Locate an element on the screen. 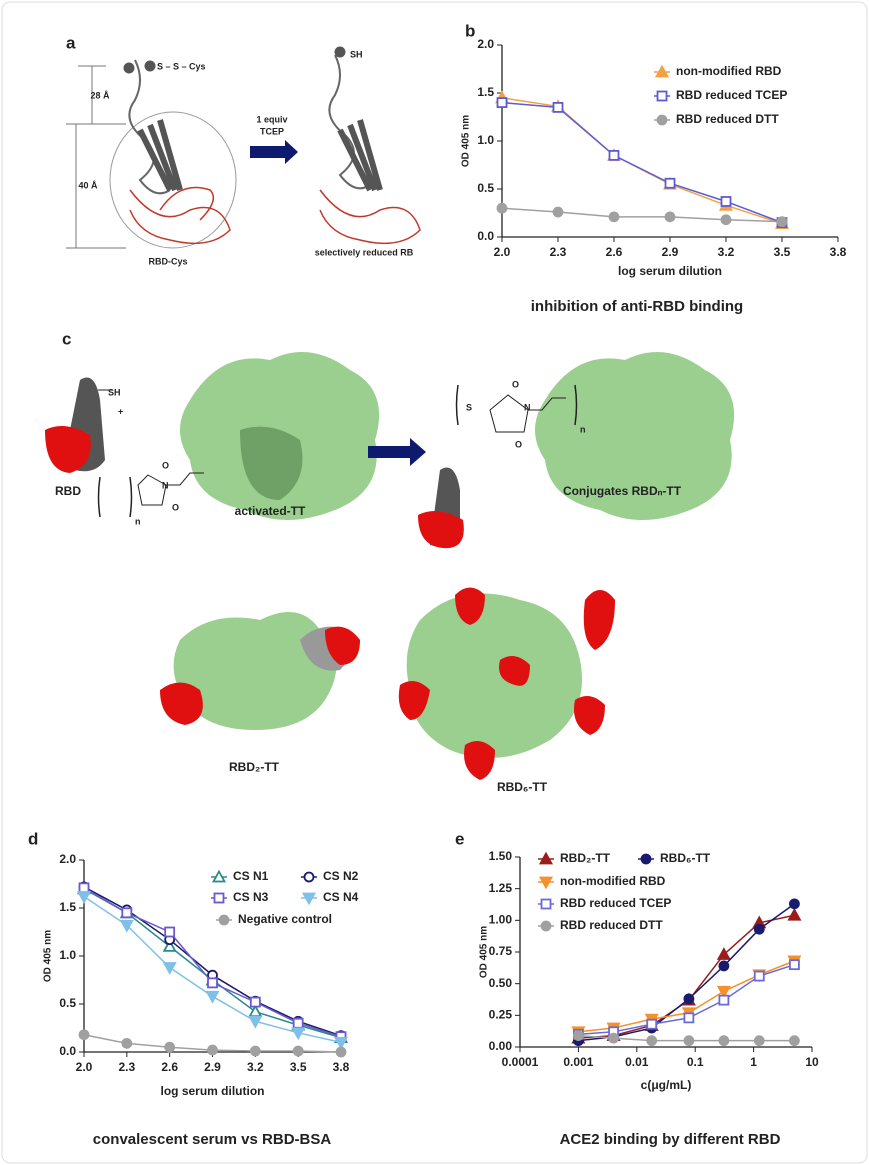 This screenshot has width=869, height=1165. y-tick-label: 0.25 is located at coordinates (501, 1015).